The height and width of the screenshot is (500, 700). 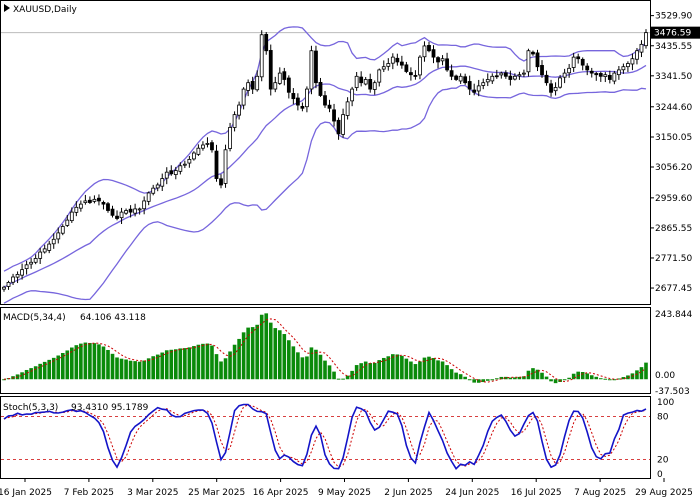 I want to click on macd-tick-label: -37.503, so click(x=672, y=392).